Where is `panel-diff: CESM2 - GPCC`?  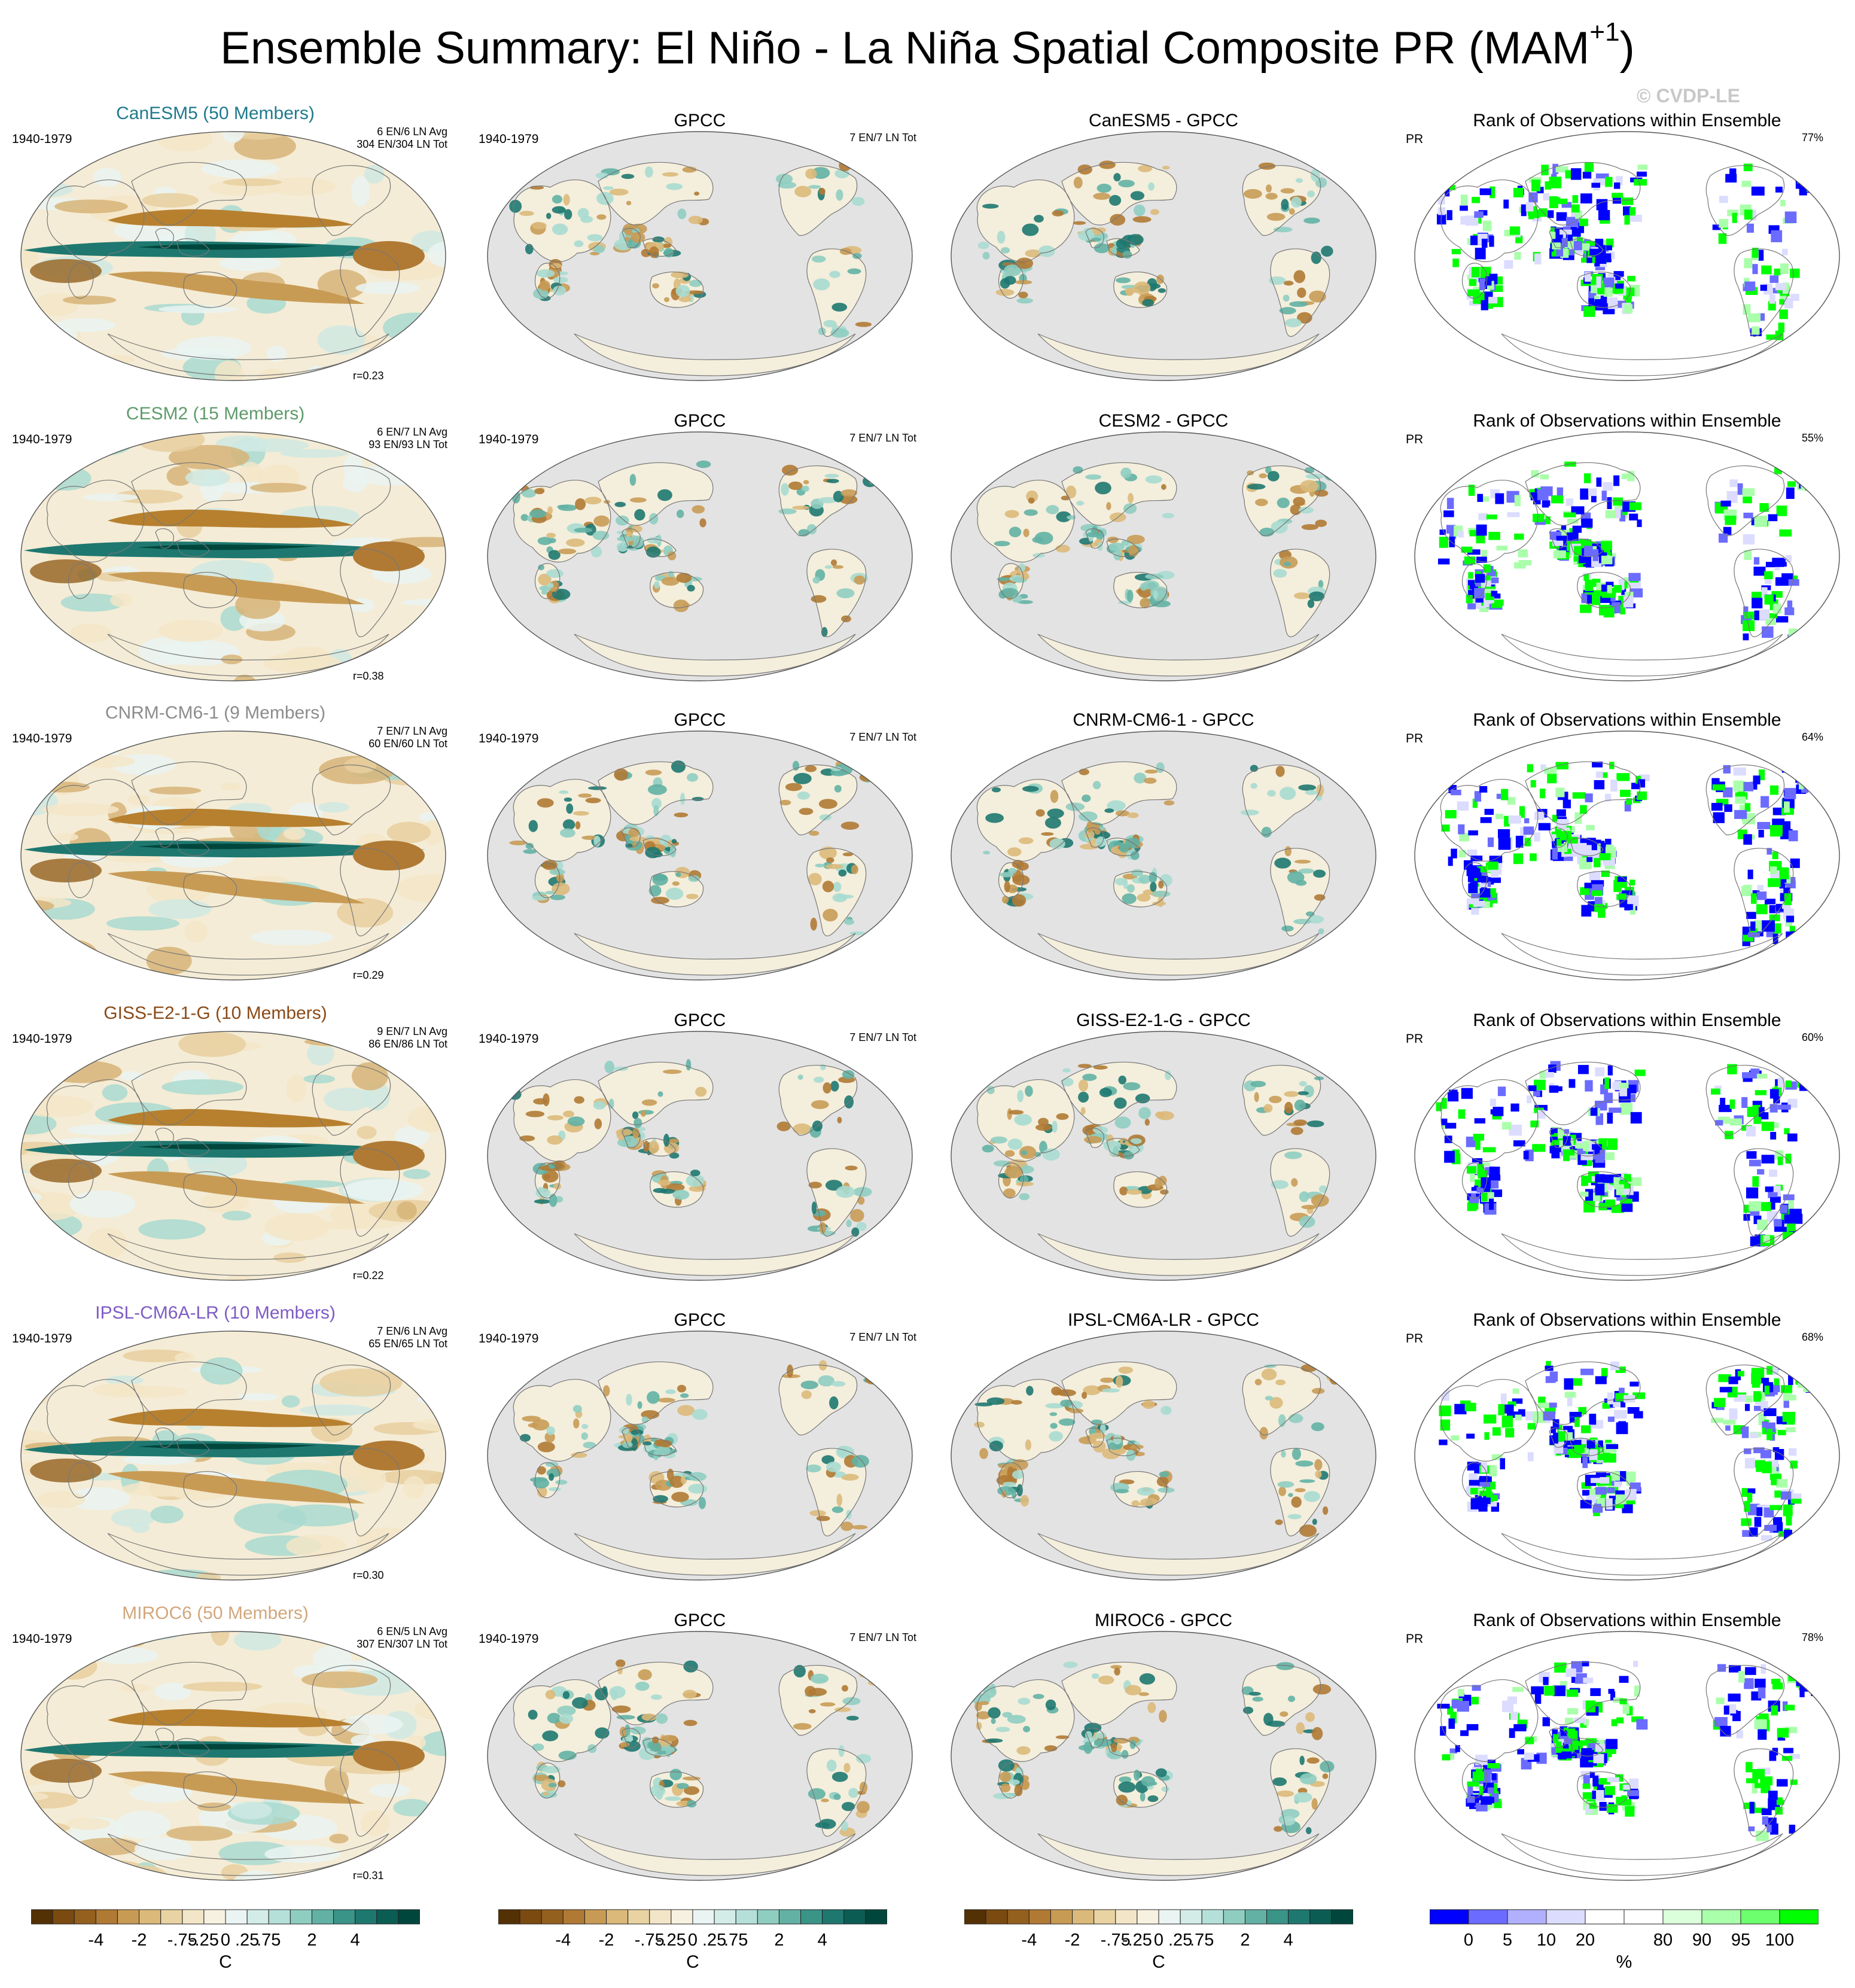 panel-diff: CESM2 - GPCC is located at coordinates (1163, 538).